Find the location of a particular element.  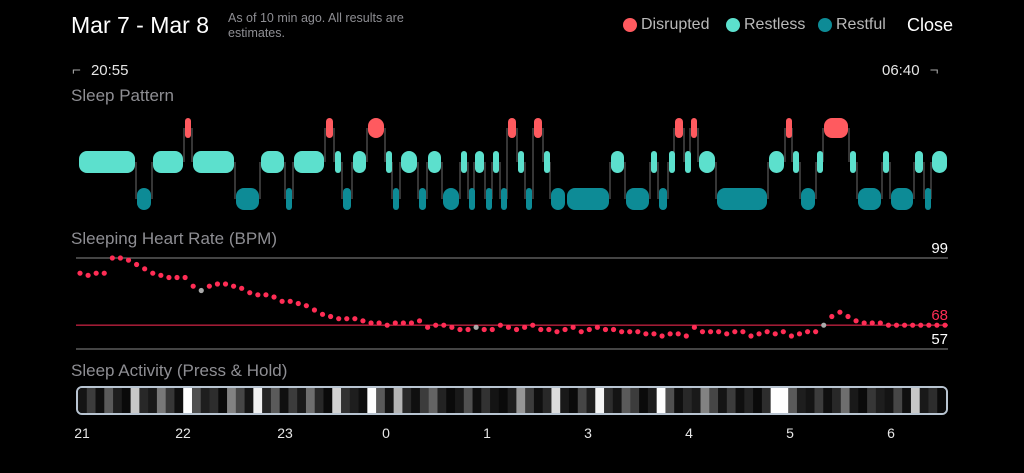

hr-max-label: 99 is located at coordinates (939, 248).